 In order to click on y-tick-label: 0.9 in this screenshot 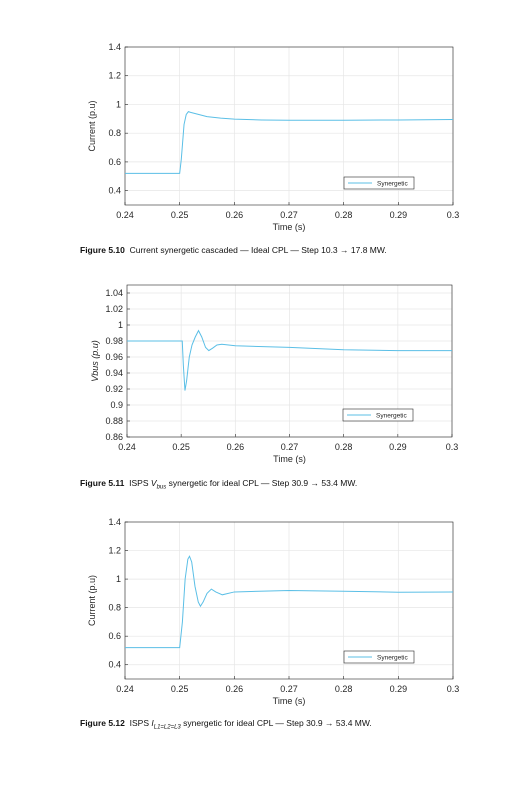, I will do `click(116, 405)`.